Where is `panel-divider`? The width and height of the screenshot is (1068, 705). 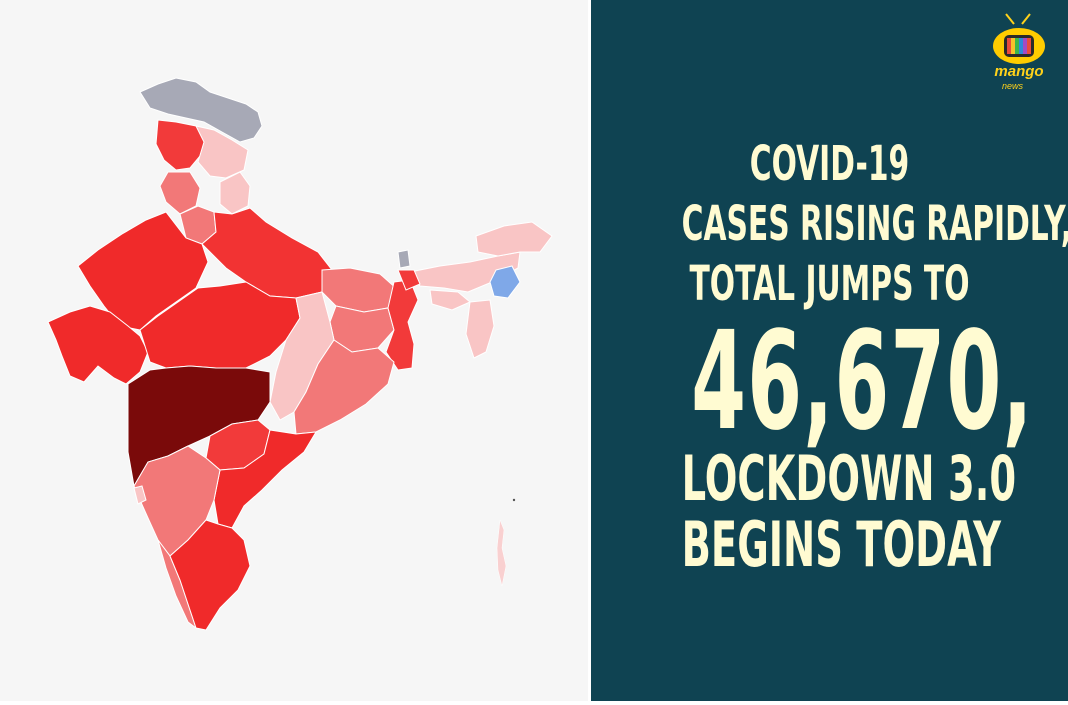
panel-divider is located at coordinates (589, 350).